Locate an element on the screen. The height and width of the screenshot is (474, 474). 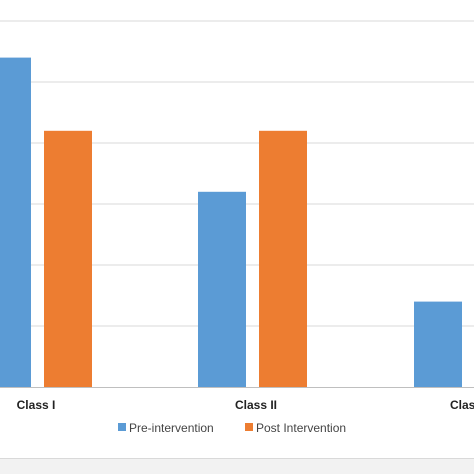
x-tick-label: Class I is located at coordinates (36, 405).